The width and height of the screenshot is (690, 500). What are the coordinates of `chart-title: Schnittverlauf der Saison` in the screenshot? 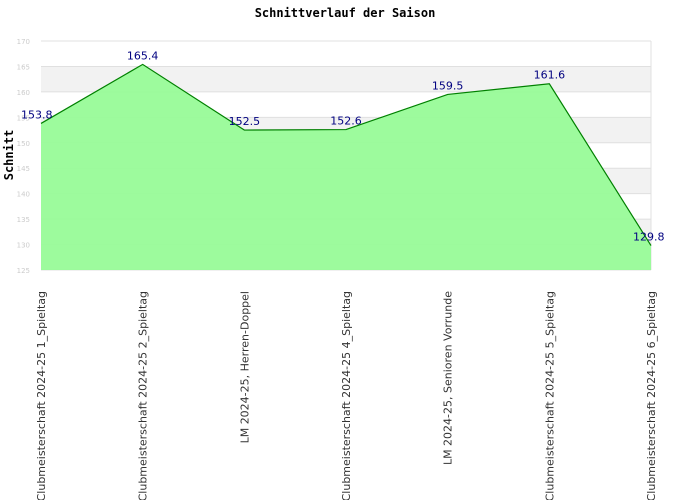 It's located at (345, 13).